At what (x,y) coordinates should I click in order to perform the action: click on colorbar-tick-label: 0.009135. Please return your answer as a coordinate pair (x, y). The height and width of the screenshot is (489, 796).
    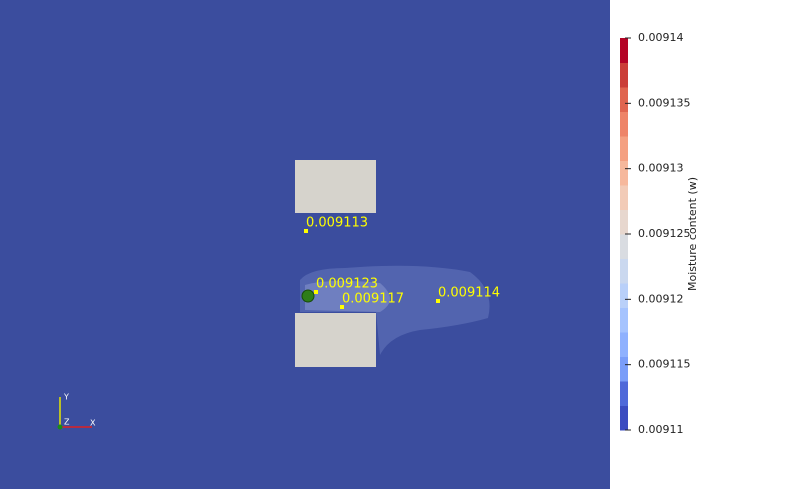
    Looking at the image, I should click on (664, 102).